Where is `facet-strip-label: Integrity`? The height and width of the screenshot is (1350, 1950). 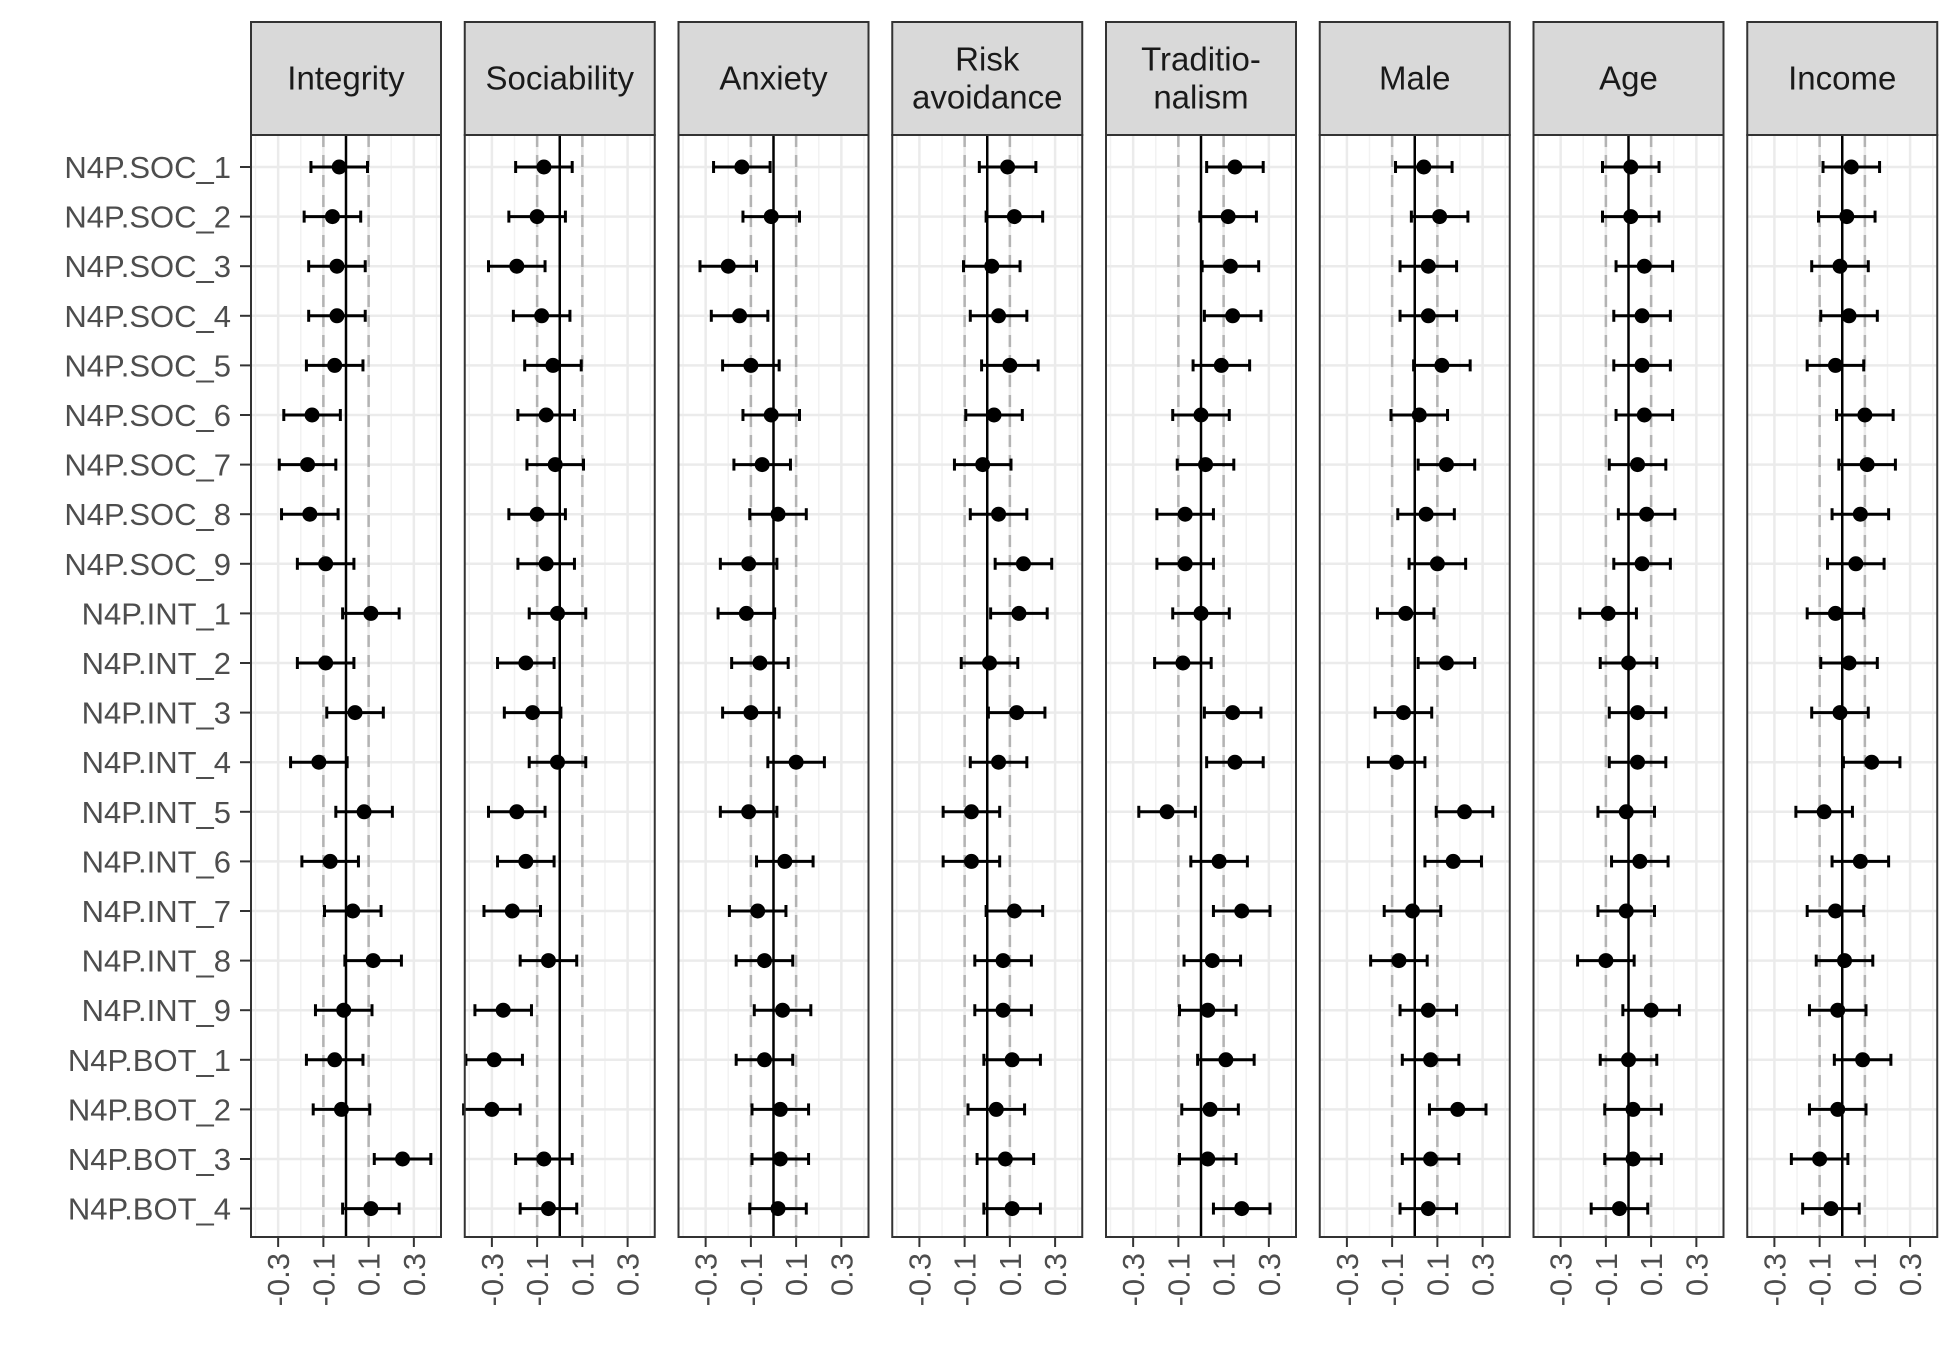
facet-strip-label: Integrity is located at coordinates (346, 78).